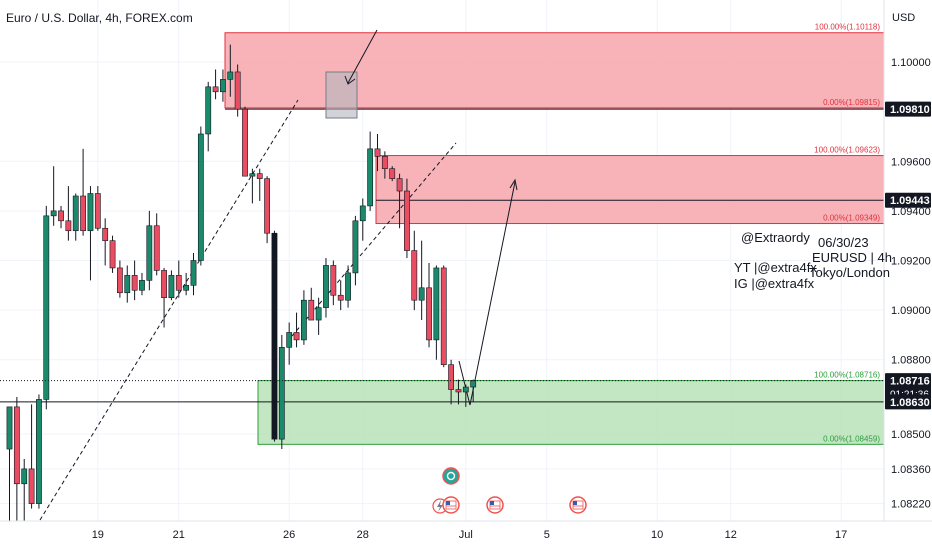 The width and height of the screenshot is (932, 550). I want to click on session-note: Tokyo/London, so click(849, 272).